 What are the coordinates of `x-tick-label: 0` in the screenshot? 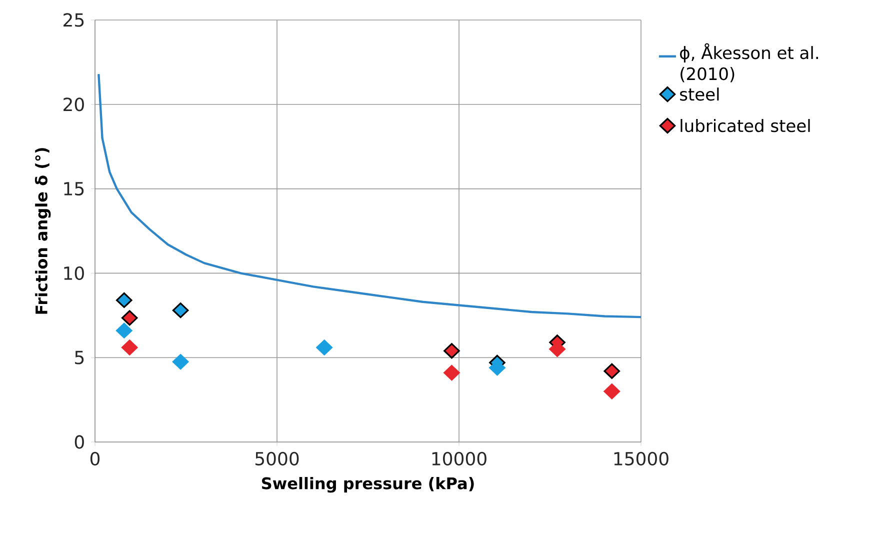 It's located at (95, 459).